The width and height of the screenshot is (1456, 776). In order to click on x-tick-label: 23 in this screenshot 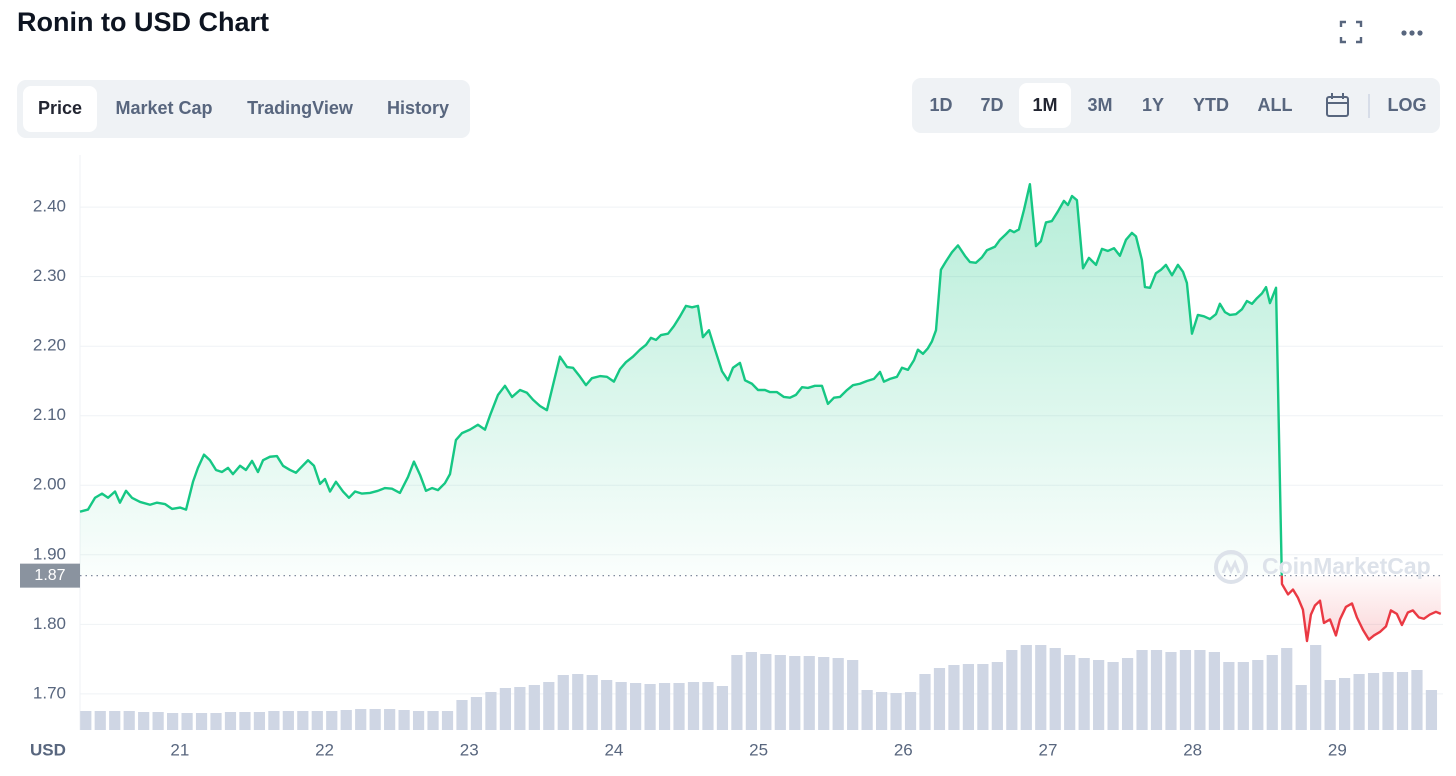, I will do `click(469, 749)`.